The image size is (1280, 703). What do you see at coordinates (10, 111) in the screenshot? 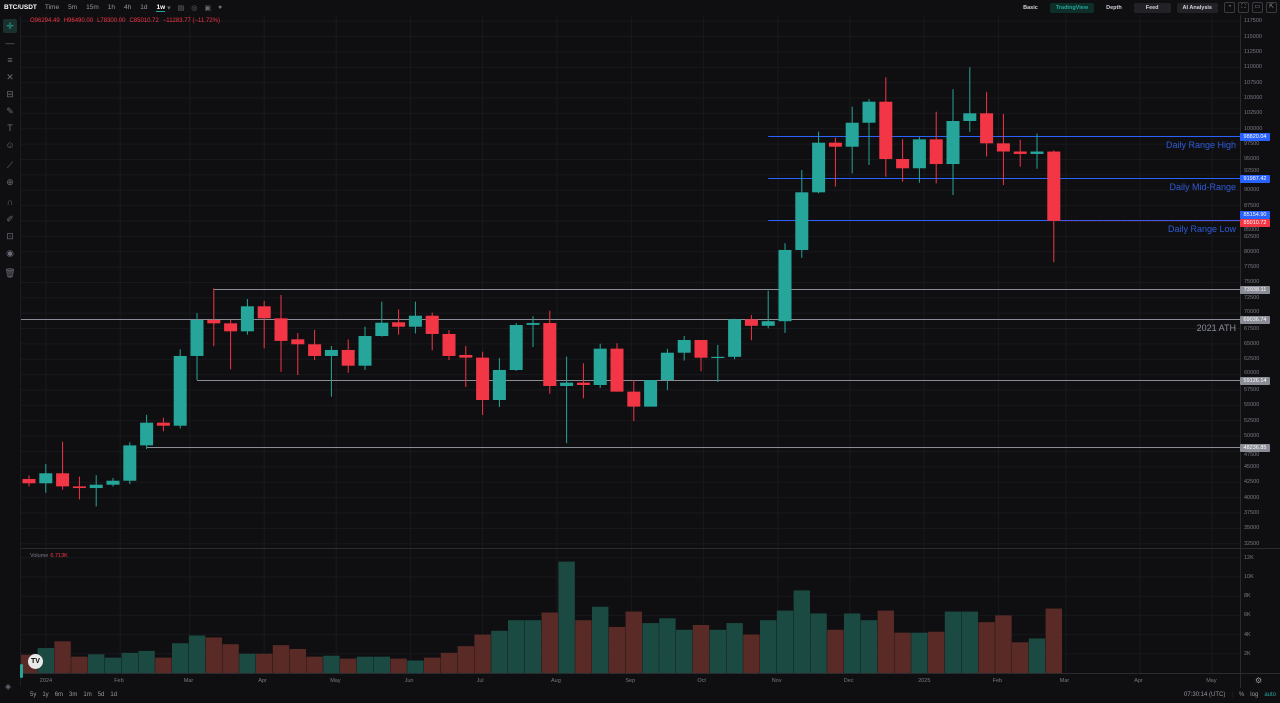
I see `brush-icon: ✎` at bounding box center [10, 111].